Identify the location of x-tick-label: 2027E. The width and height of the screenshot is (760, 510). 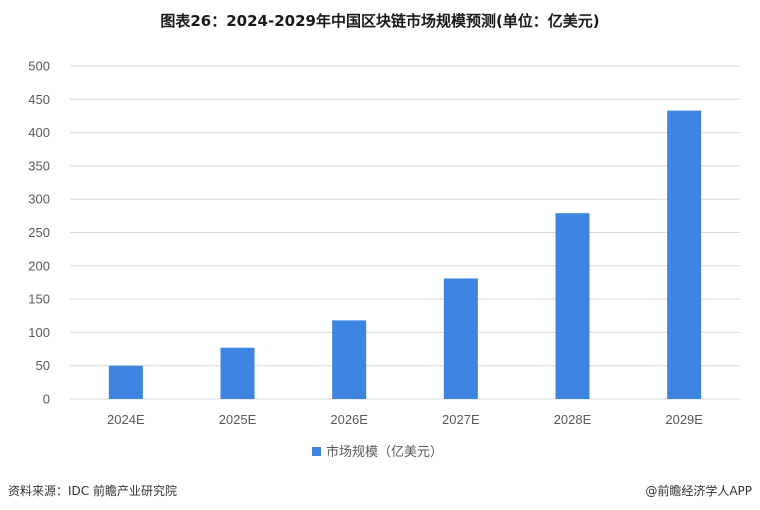
(461, 419).